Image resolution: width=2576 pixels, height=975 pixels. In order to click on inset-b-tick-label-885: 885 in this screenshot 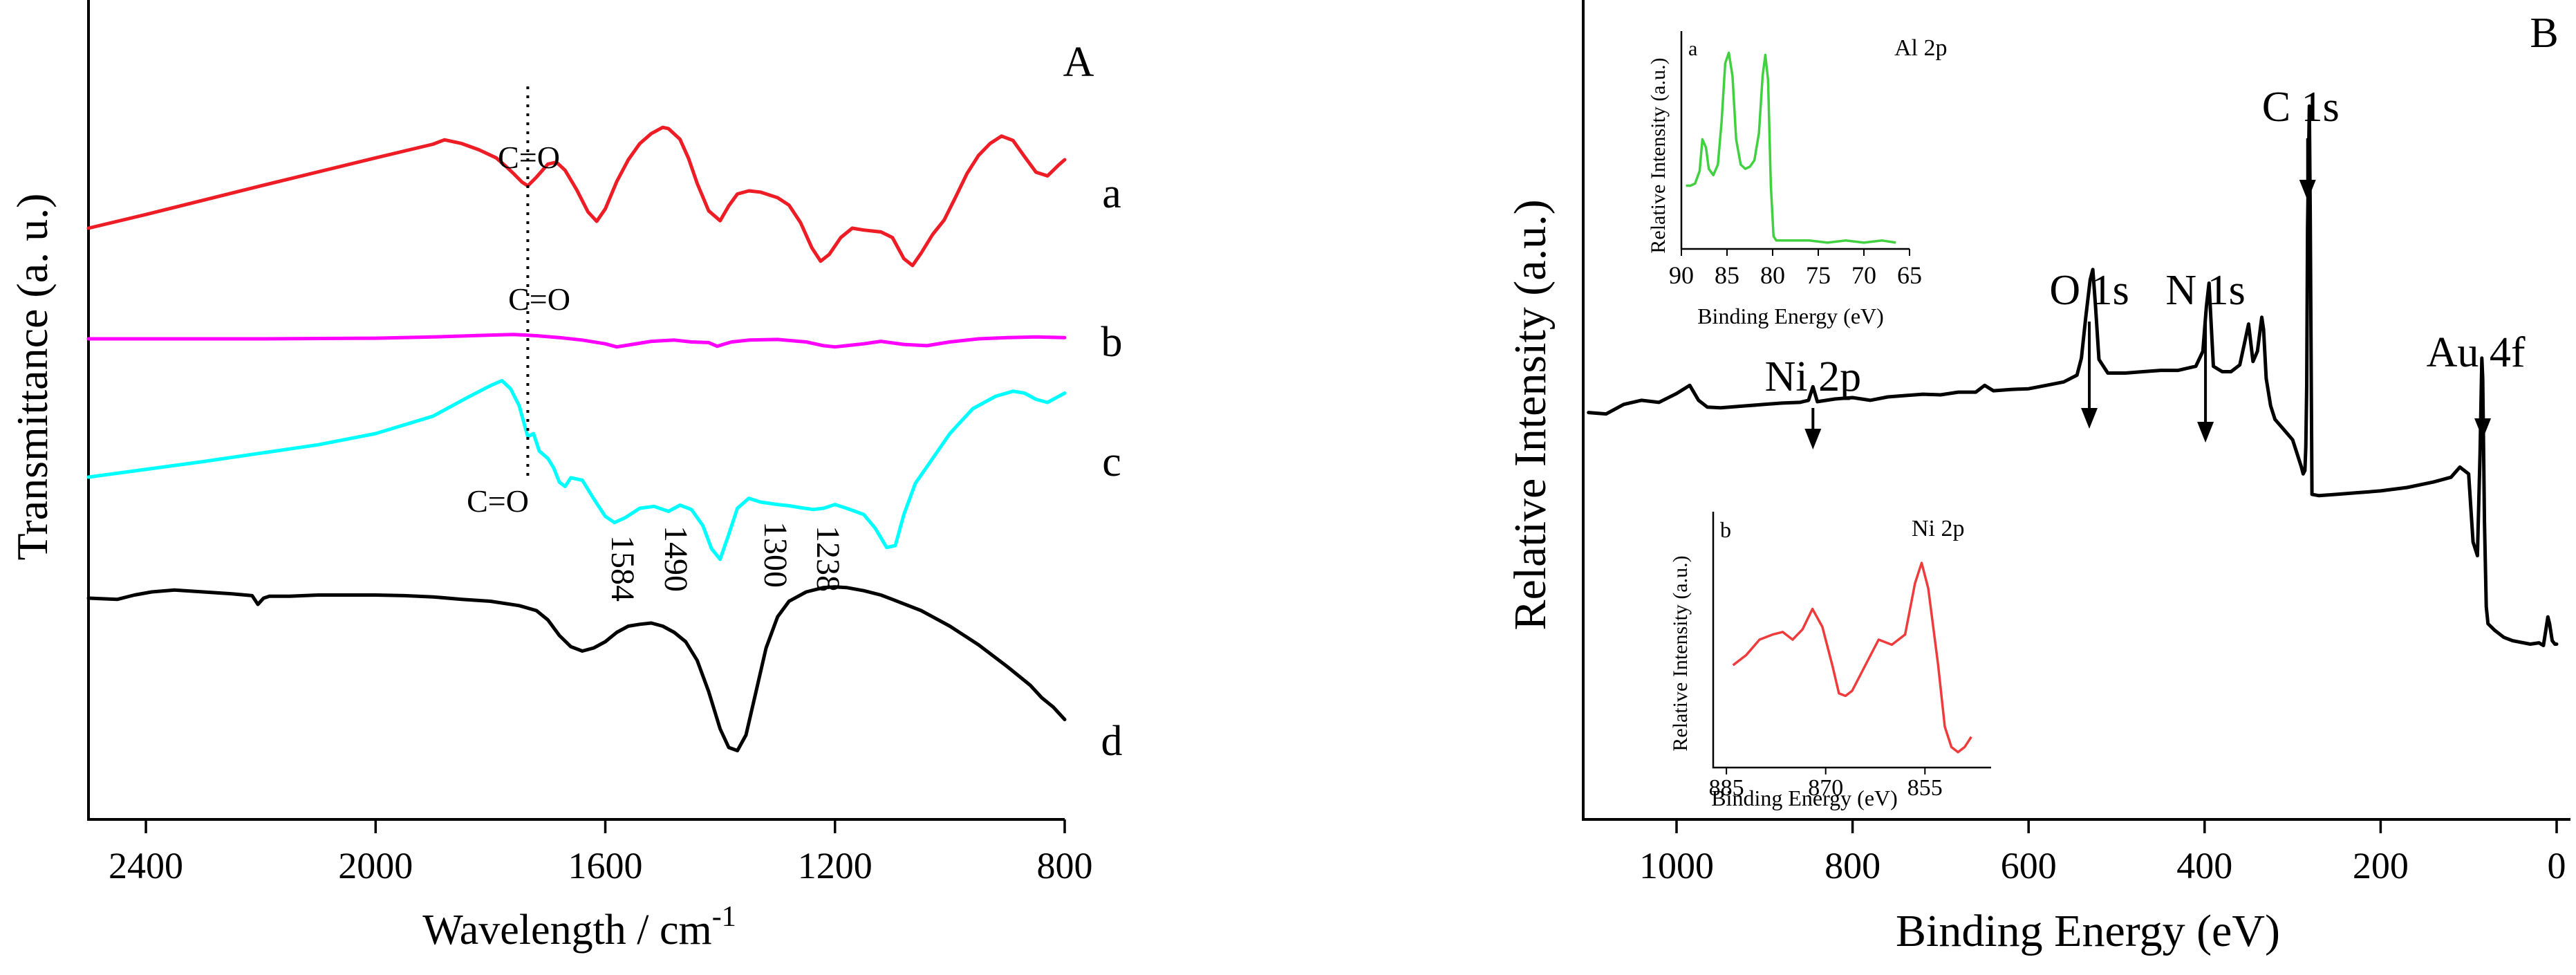, I will do `click(1726, 788)`.